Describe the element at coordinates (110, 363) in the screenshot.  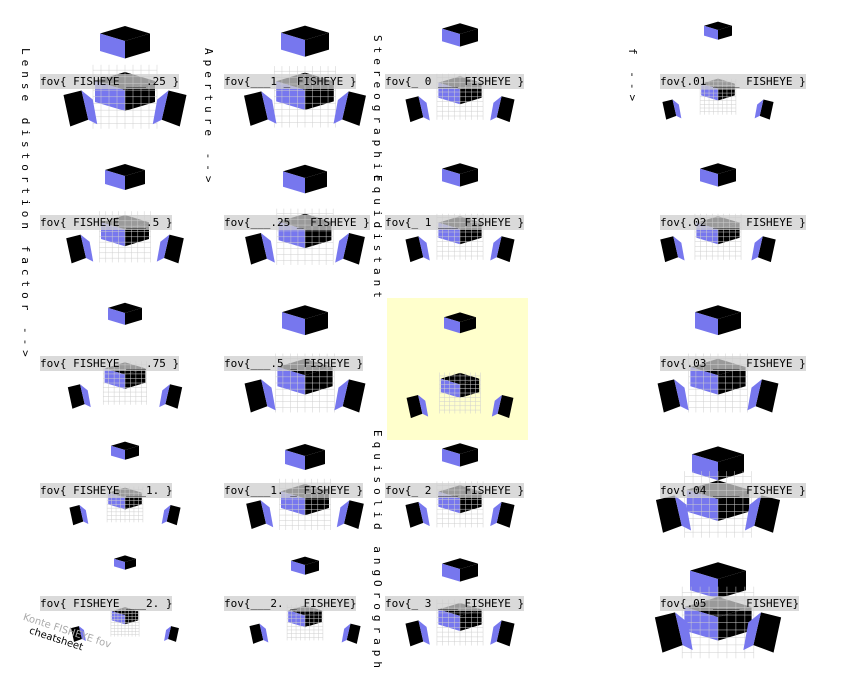
I see `tile-label-distortion-3: fov{ FISHEYE ___.75 }` at that location.